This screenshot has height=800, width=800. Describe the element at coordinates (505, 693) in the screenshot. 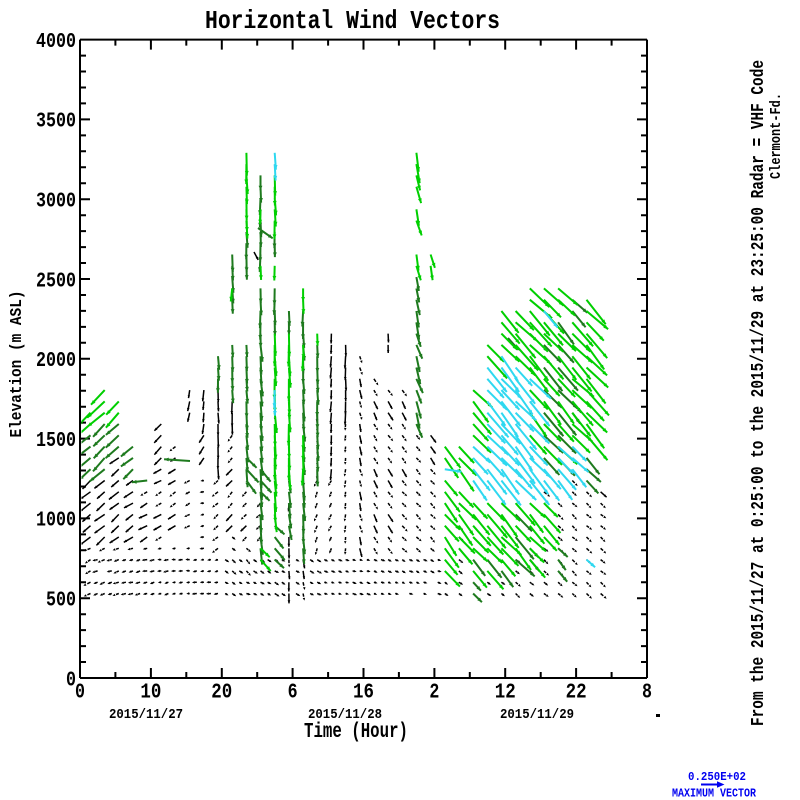

I see `svg-text: 12` at that location.